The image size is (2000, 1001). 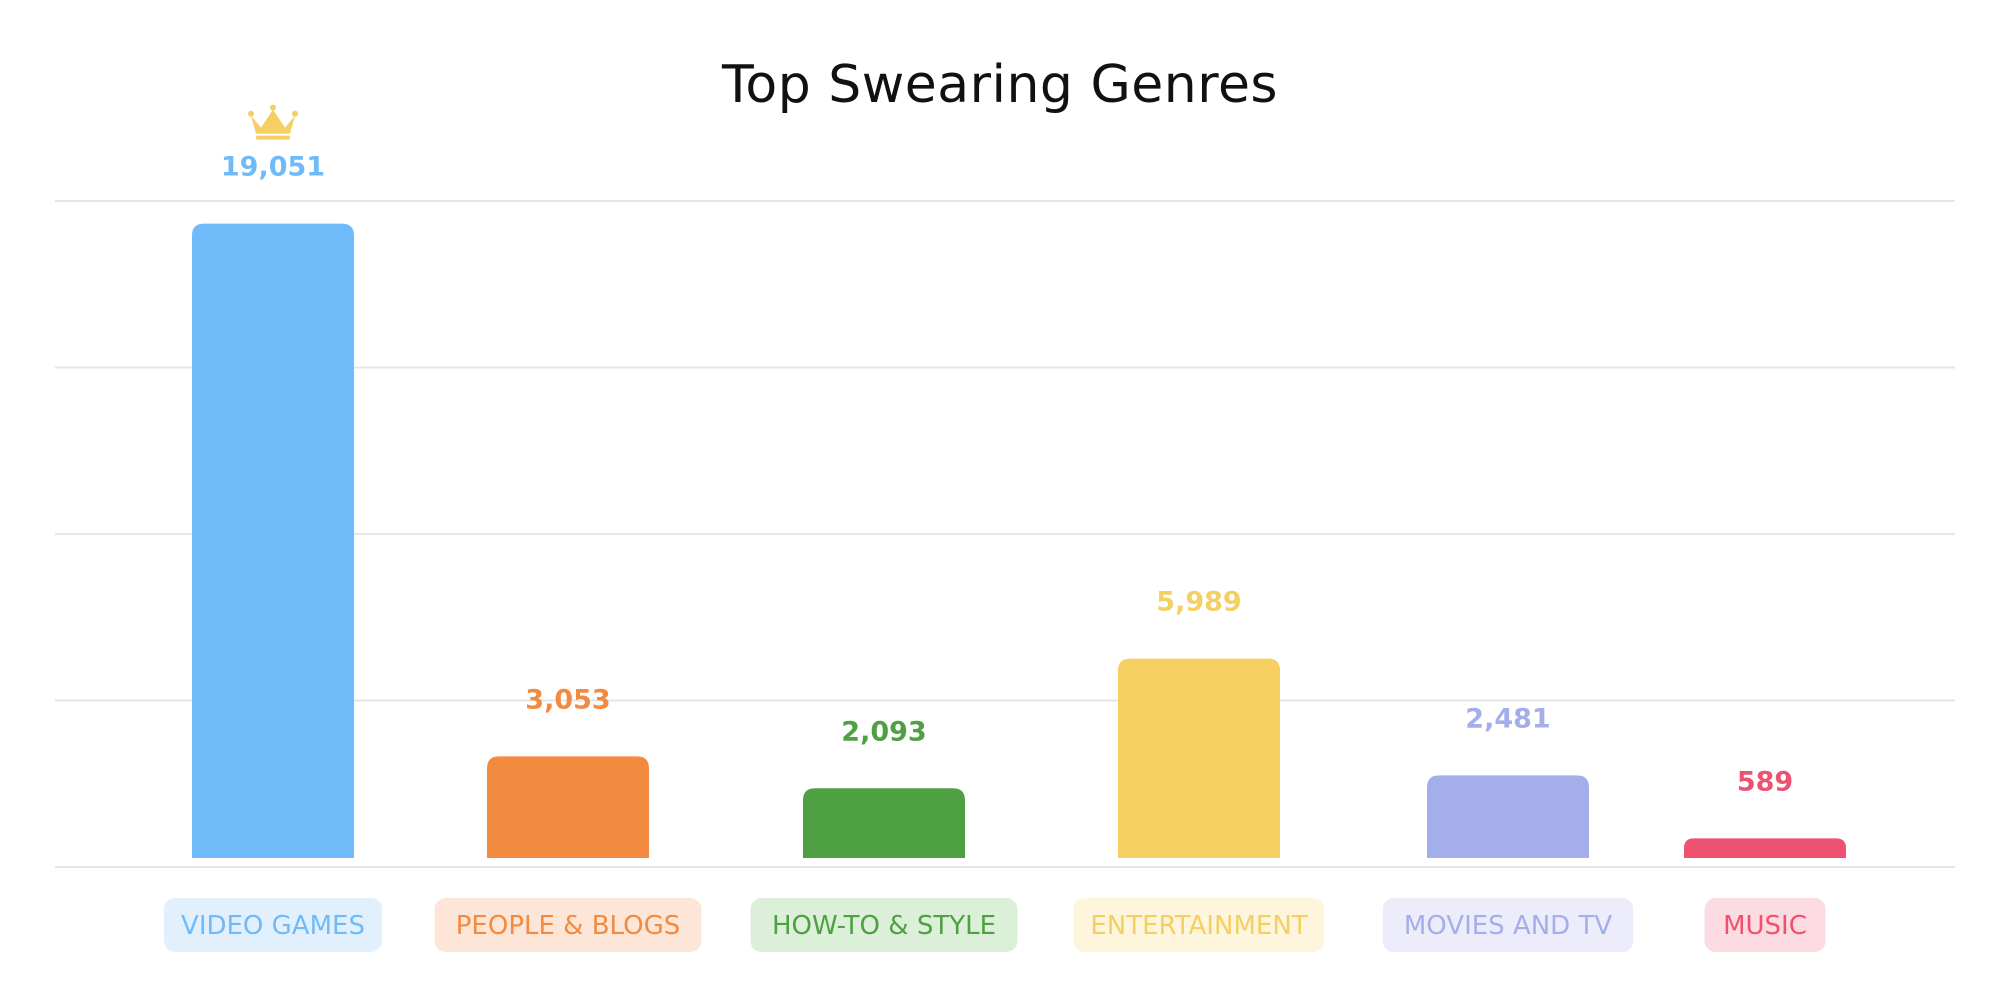 I want to click on category-pill-movies-and-tv: MOVIES AND TV, so click(x=1508, y=925).